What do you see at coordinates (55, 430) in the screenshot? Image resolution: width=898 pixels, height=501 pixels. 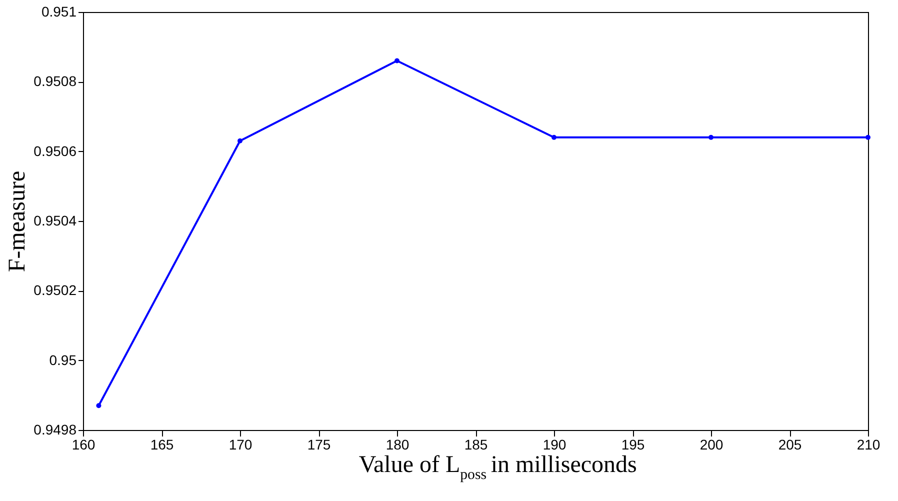 I see `y-tick-label: 0.9498` at bounding box center [55, 430].